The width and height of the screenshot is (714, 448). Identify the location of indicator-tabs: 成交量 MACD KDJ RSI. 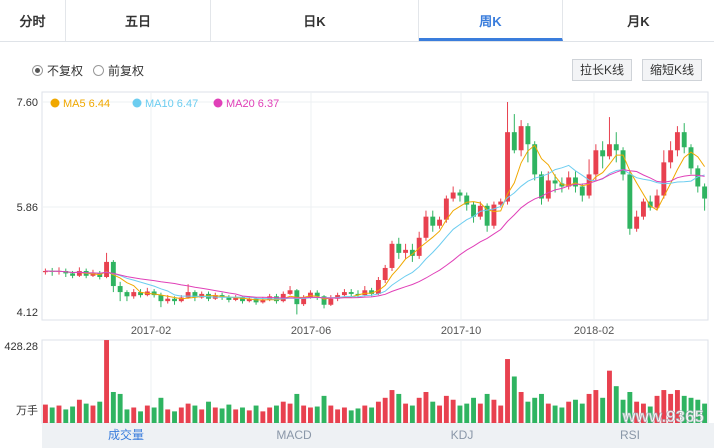
(378, 435).